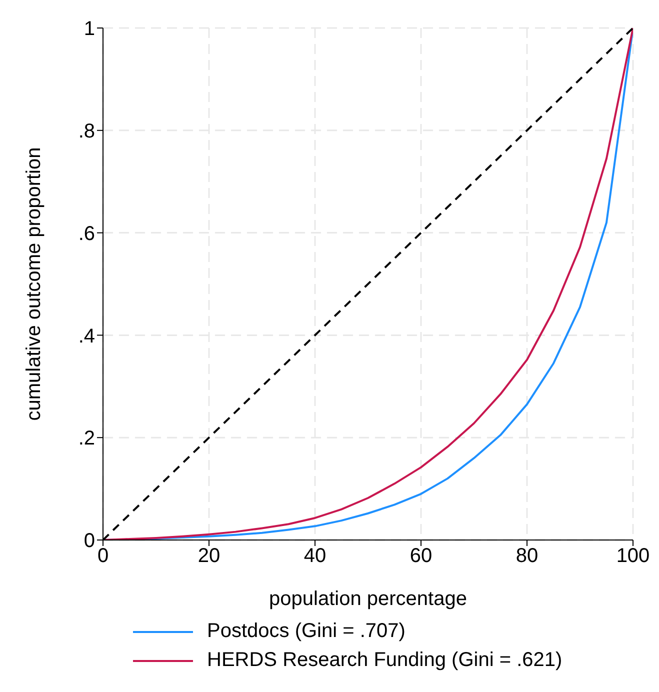 The width and height of the screenshot is (659, 692). Describe the element at coordinates (209, 556) in the screenshot. I see `x-tick-label: 20` at that location.